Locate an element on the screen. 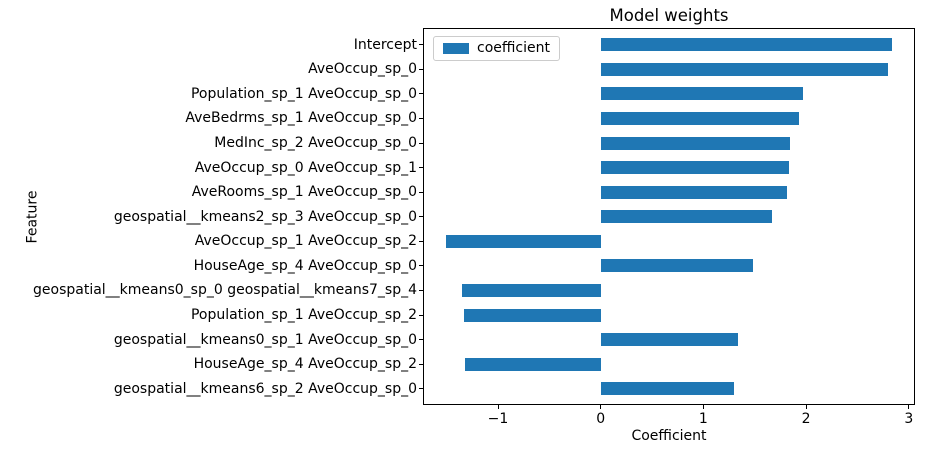 The height and width of the screenshot is (455, 926). y-tick-label: geospatial__kmeans2_sp_3 AveOccup_sp_0 is located at coordinates (265, 216).